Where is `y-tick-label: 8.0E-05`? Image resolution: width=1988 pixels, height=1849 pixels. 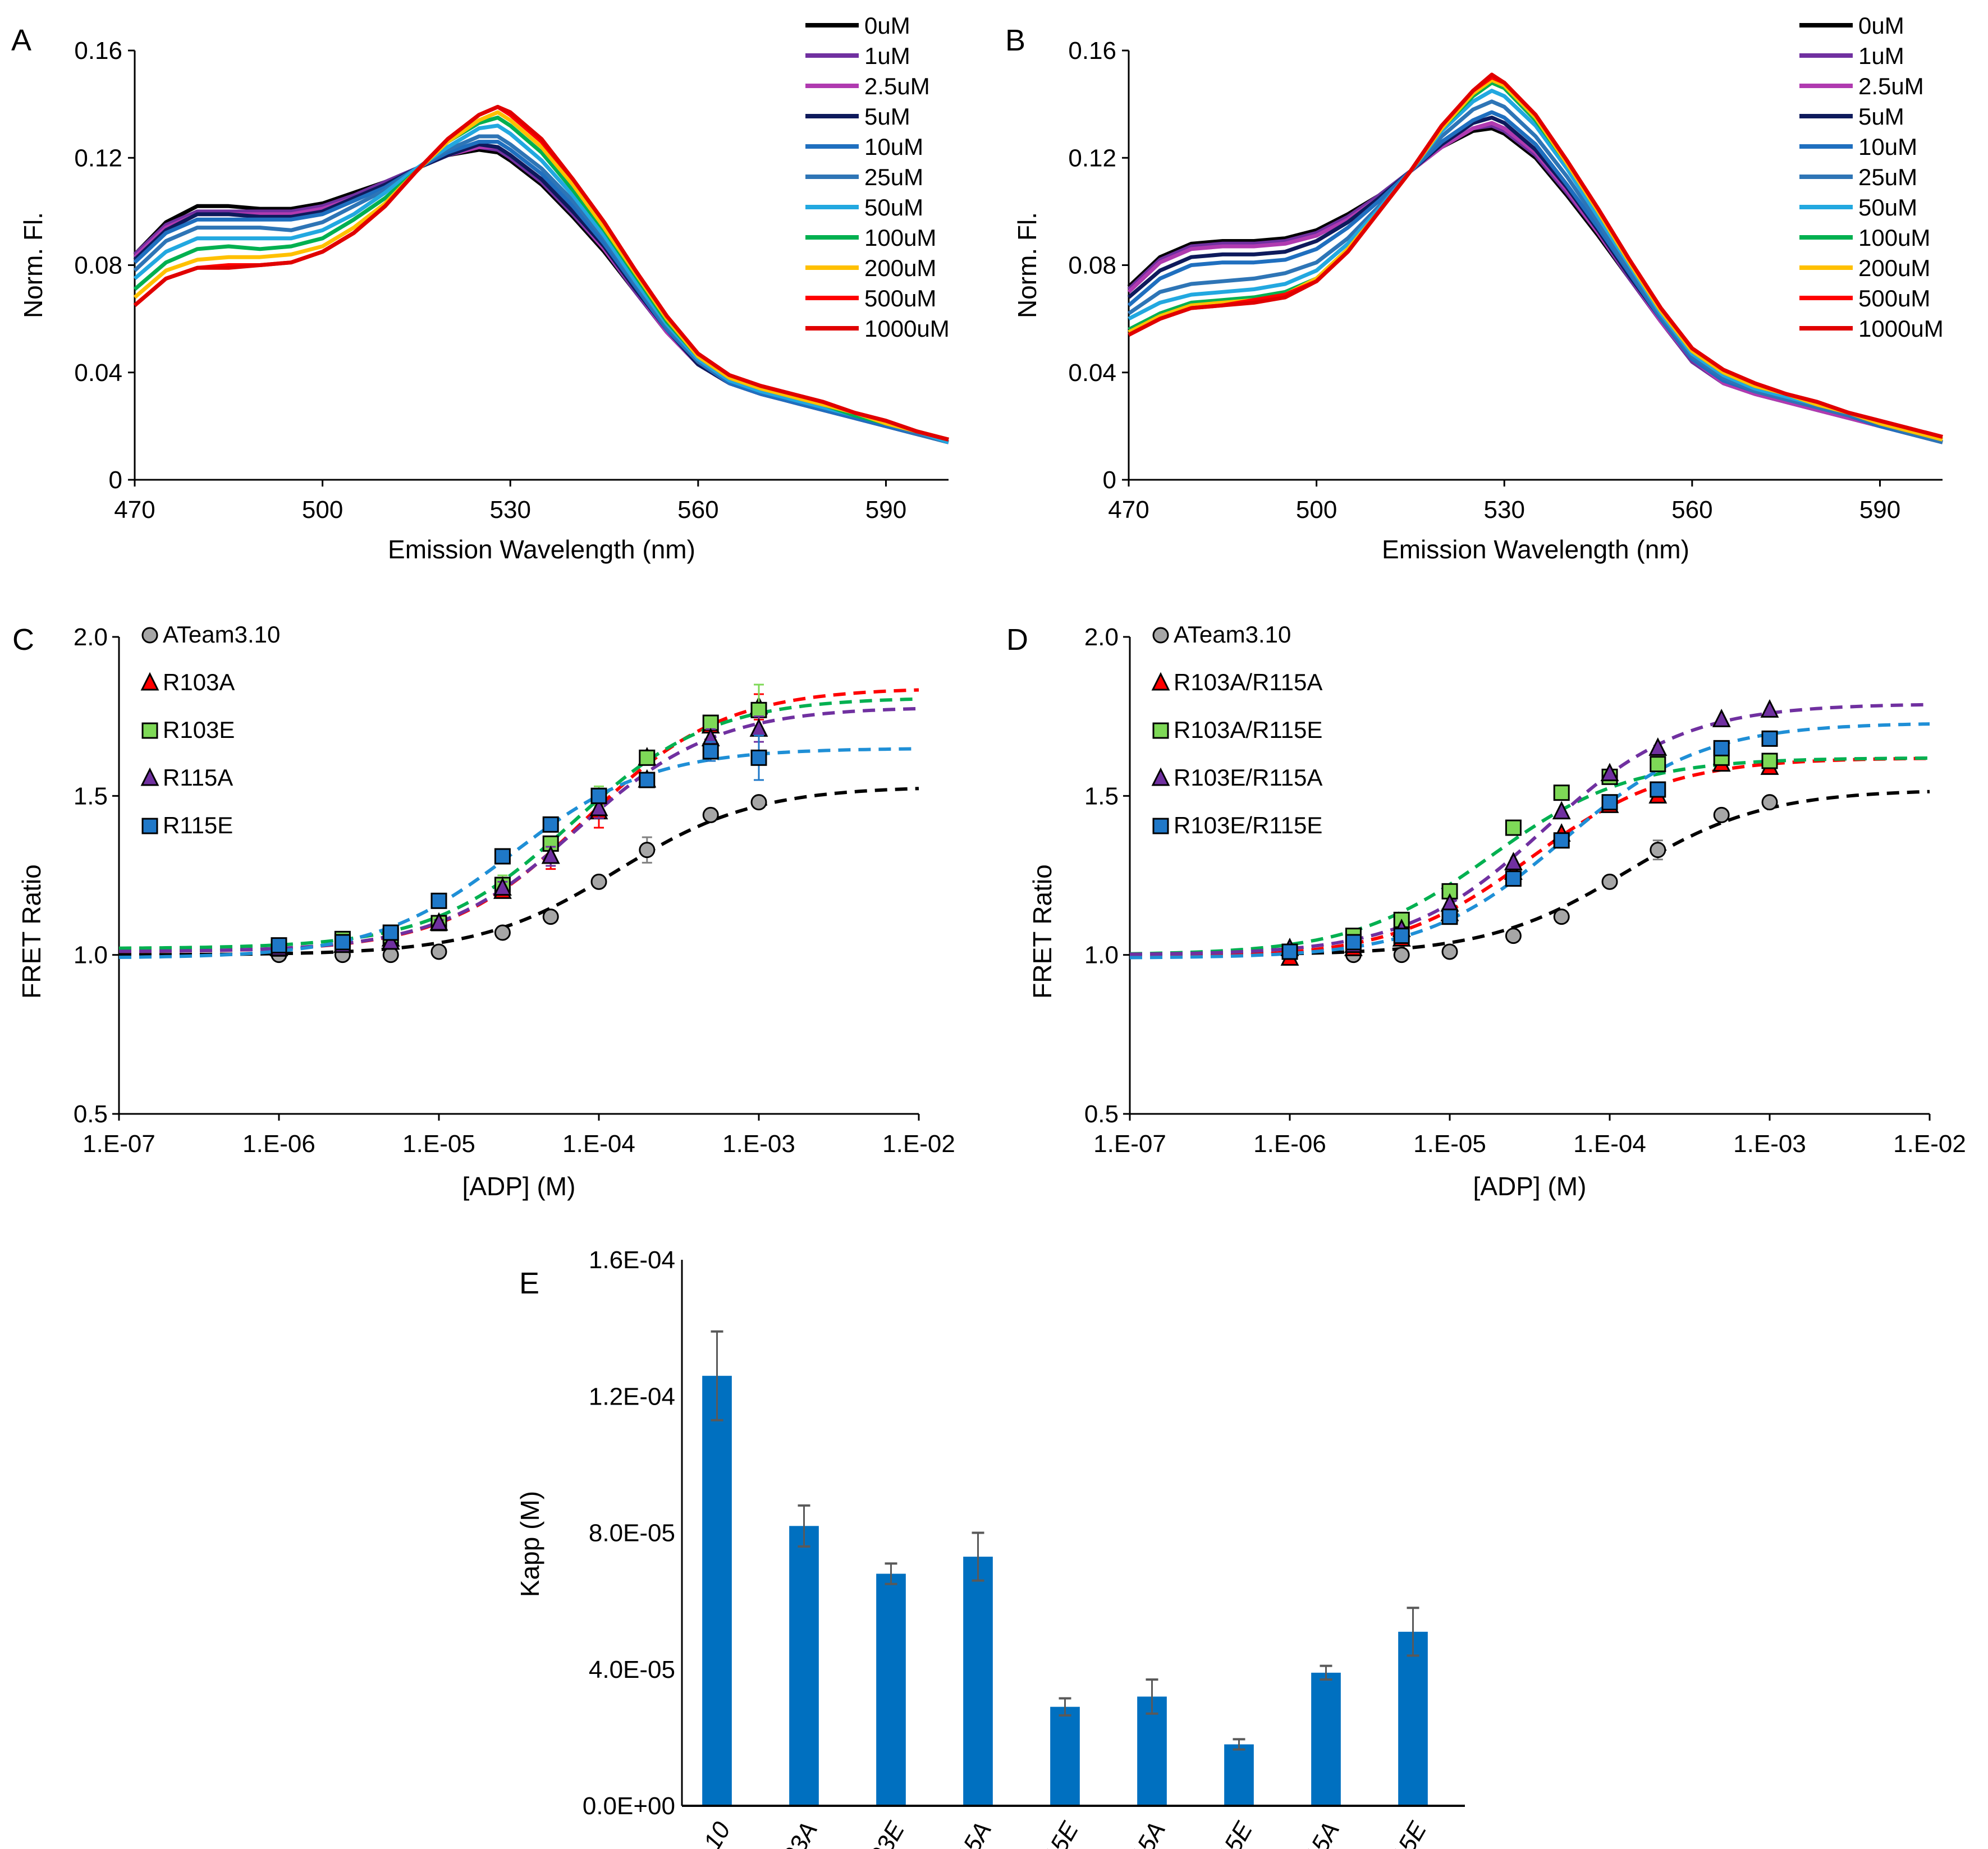 y-tick-label: 8.0E-05 is located at coordinates (632, 1533).